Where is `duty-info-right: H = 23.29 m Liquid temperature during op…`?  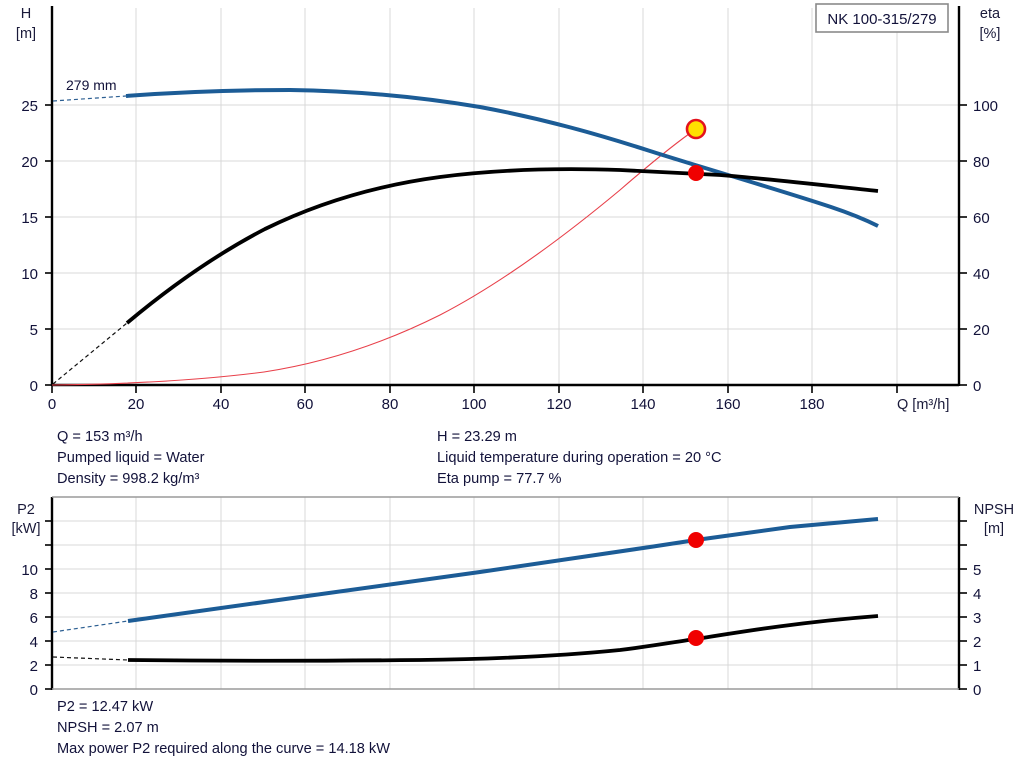 duty-info-right: H = 23.29 m Liquid temperature during op… is located at coordinates (579, 458).